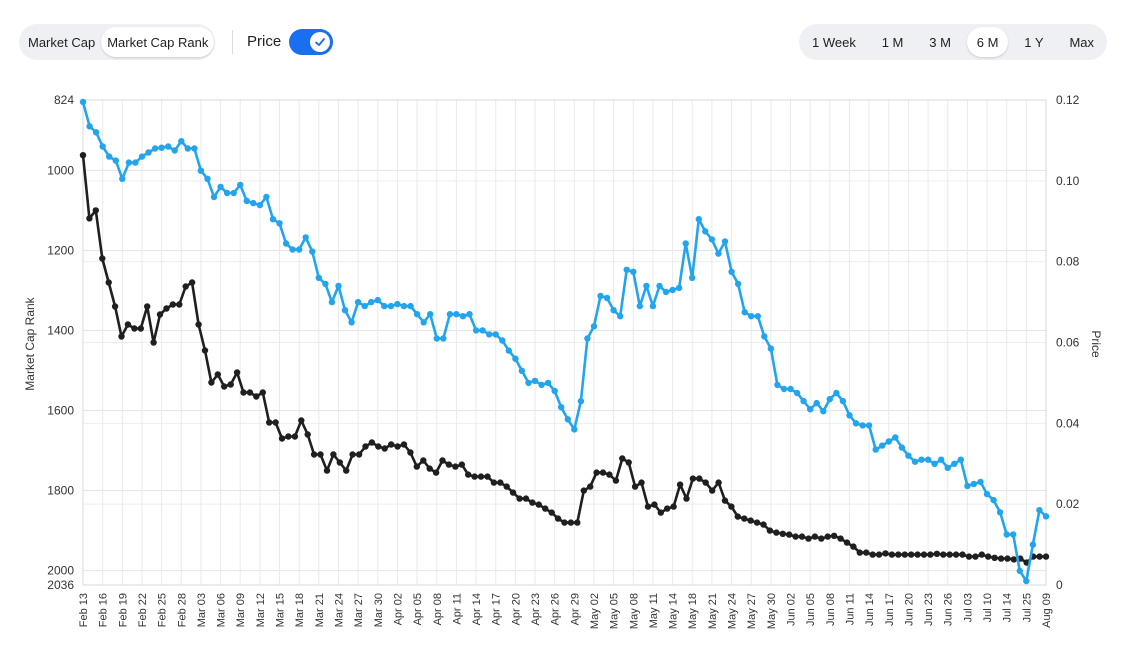  I want to click on x-tick-label: Apr 05, so click(418, 609).